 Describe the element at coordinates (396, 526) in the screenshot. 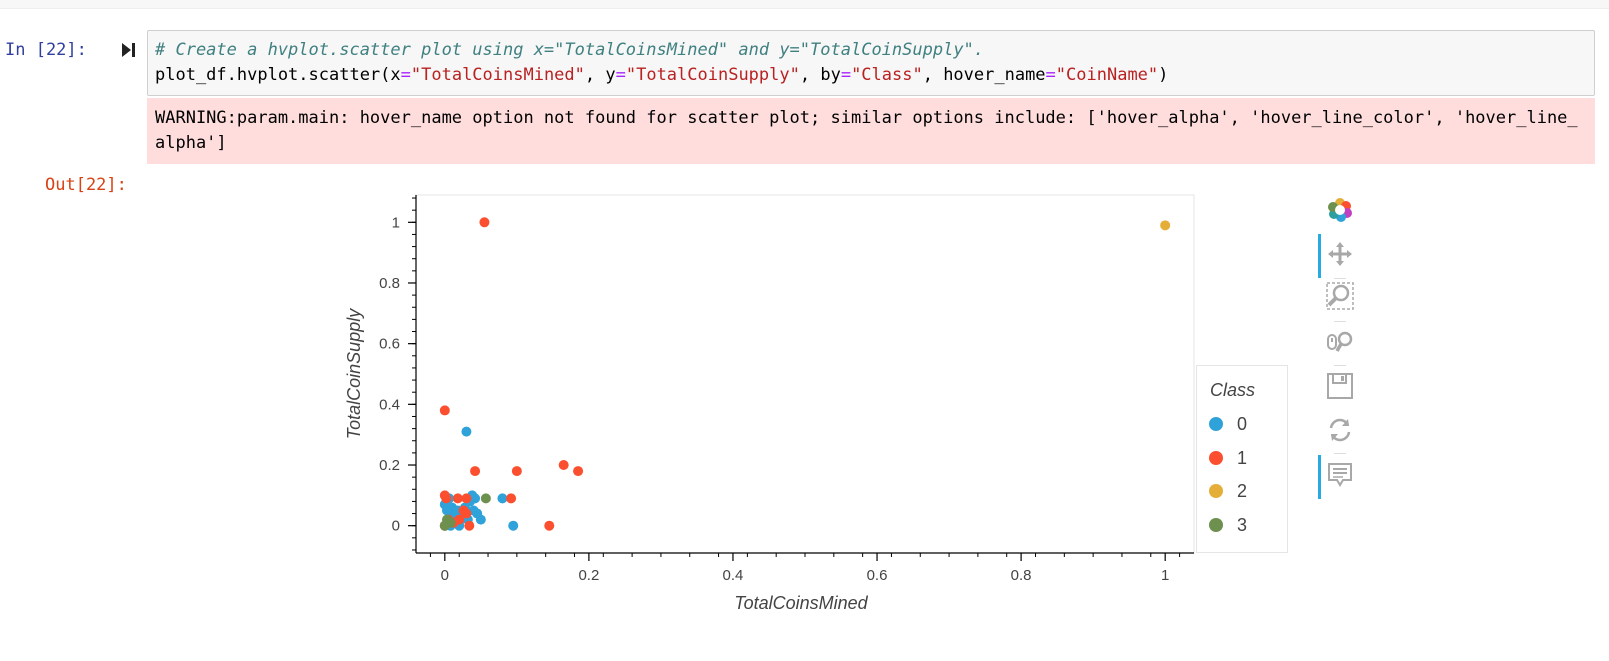

I see `y-tick-label: 0` at that location.